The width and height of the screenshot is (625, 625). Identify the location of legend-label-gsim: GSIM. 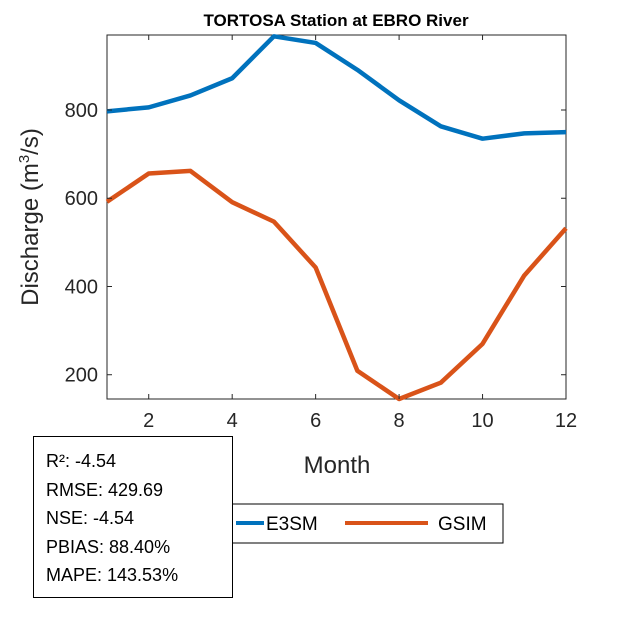
(462, 524).